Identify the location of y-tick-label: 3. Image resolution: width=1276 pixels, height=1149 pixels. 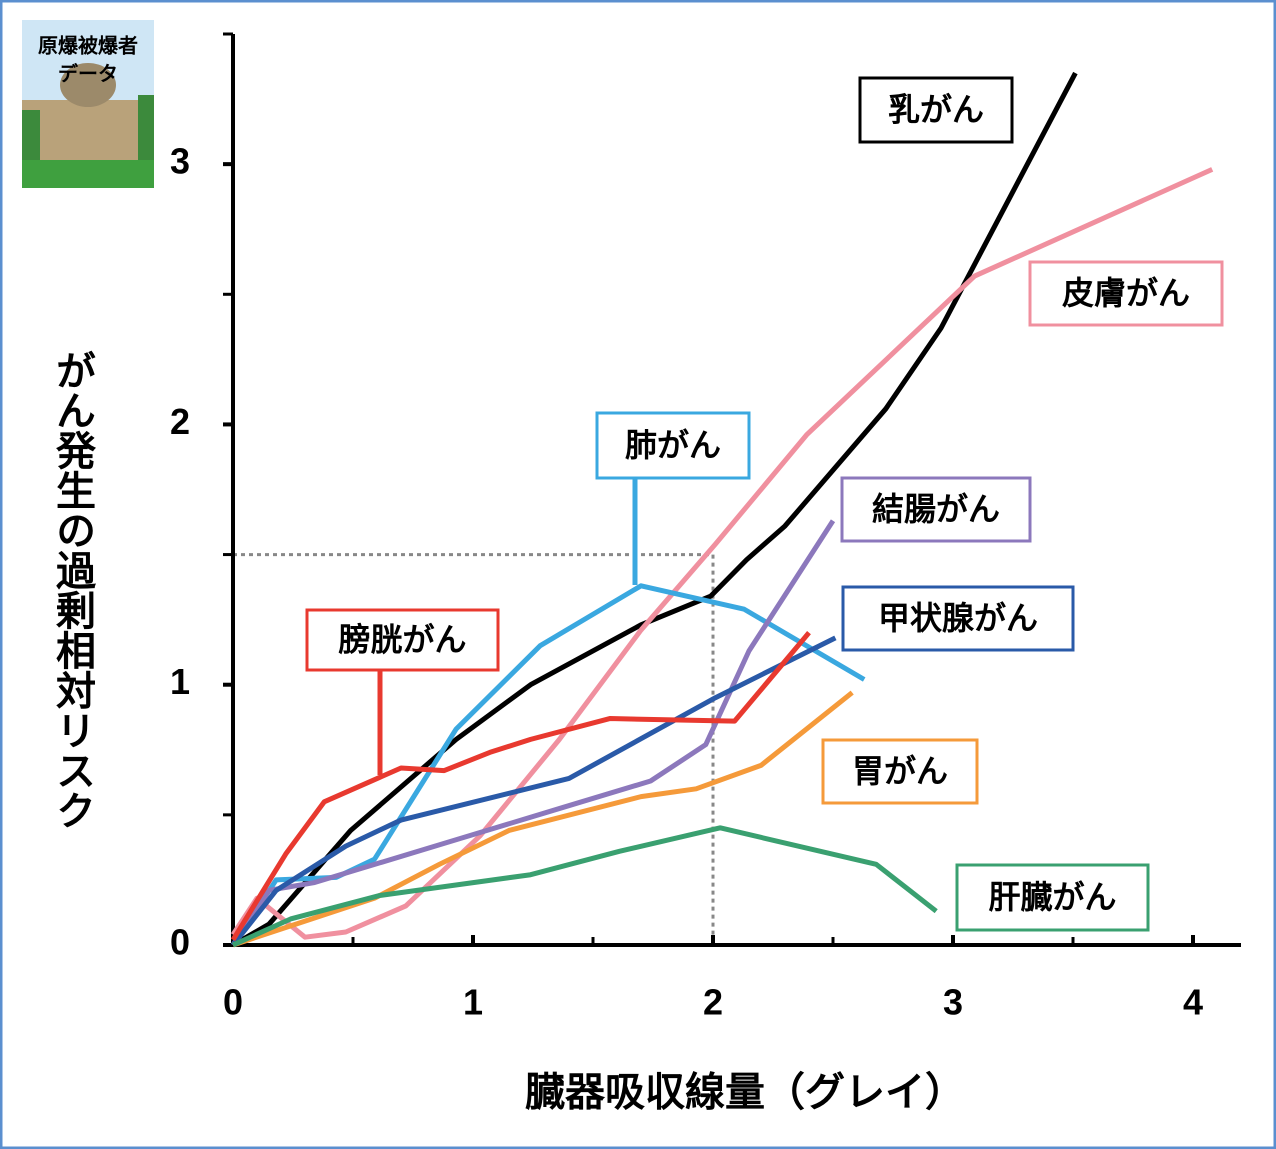
(180, 161).